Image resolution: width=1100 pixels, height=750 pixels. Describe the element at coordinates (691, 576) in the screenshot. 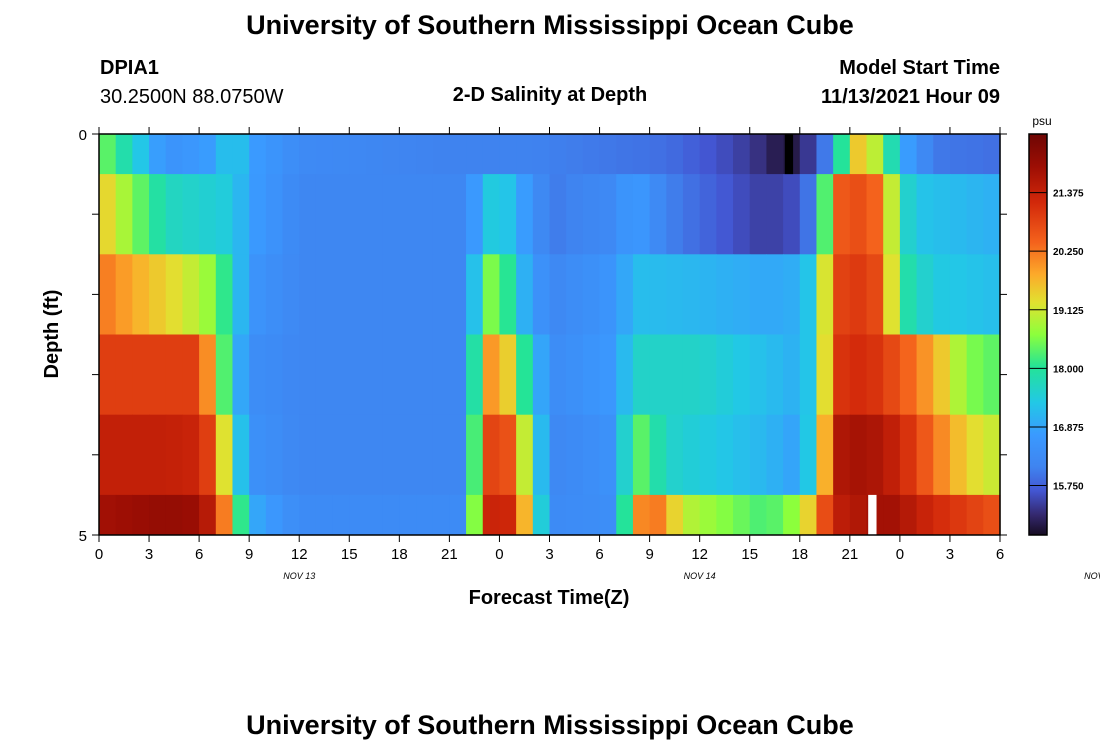

I see `date-labels: NOV 13 NOV 14 NOV 15` at that location.